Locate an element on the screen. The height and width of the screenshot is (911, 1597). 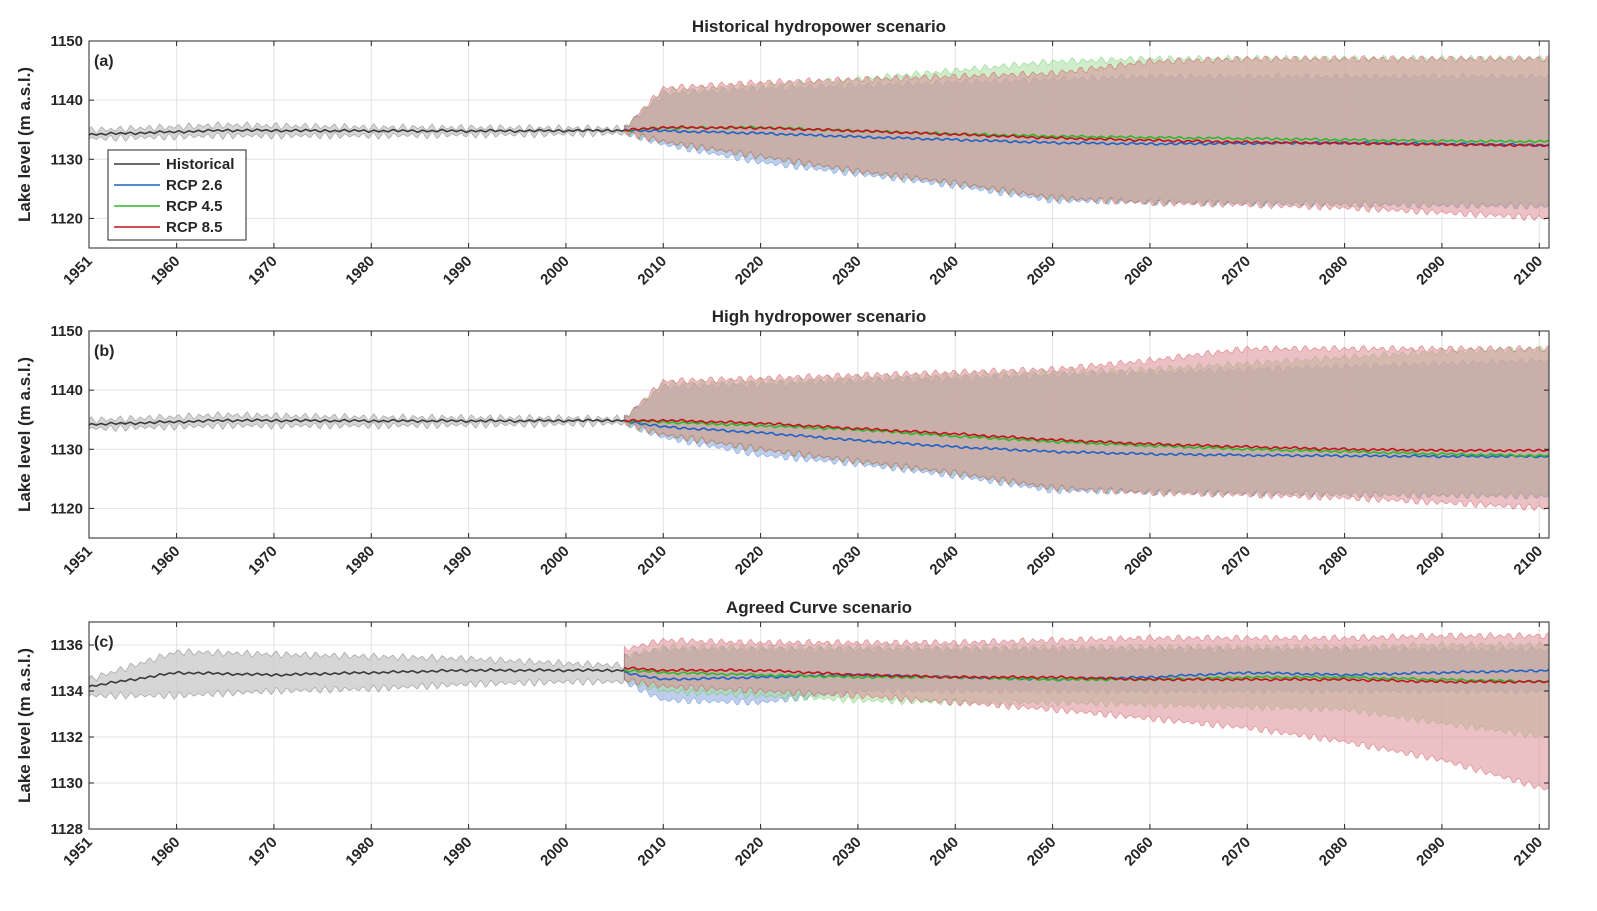
legend-label-rcp45: RCP 4.5 is located at coordinates (194, 206).